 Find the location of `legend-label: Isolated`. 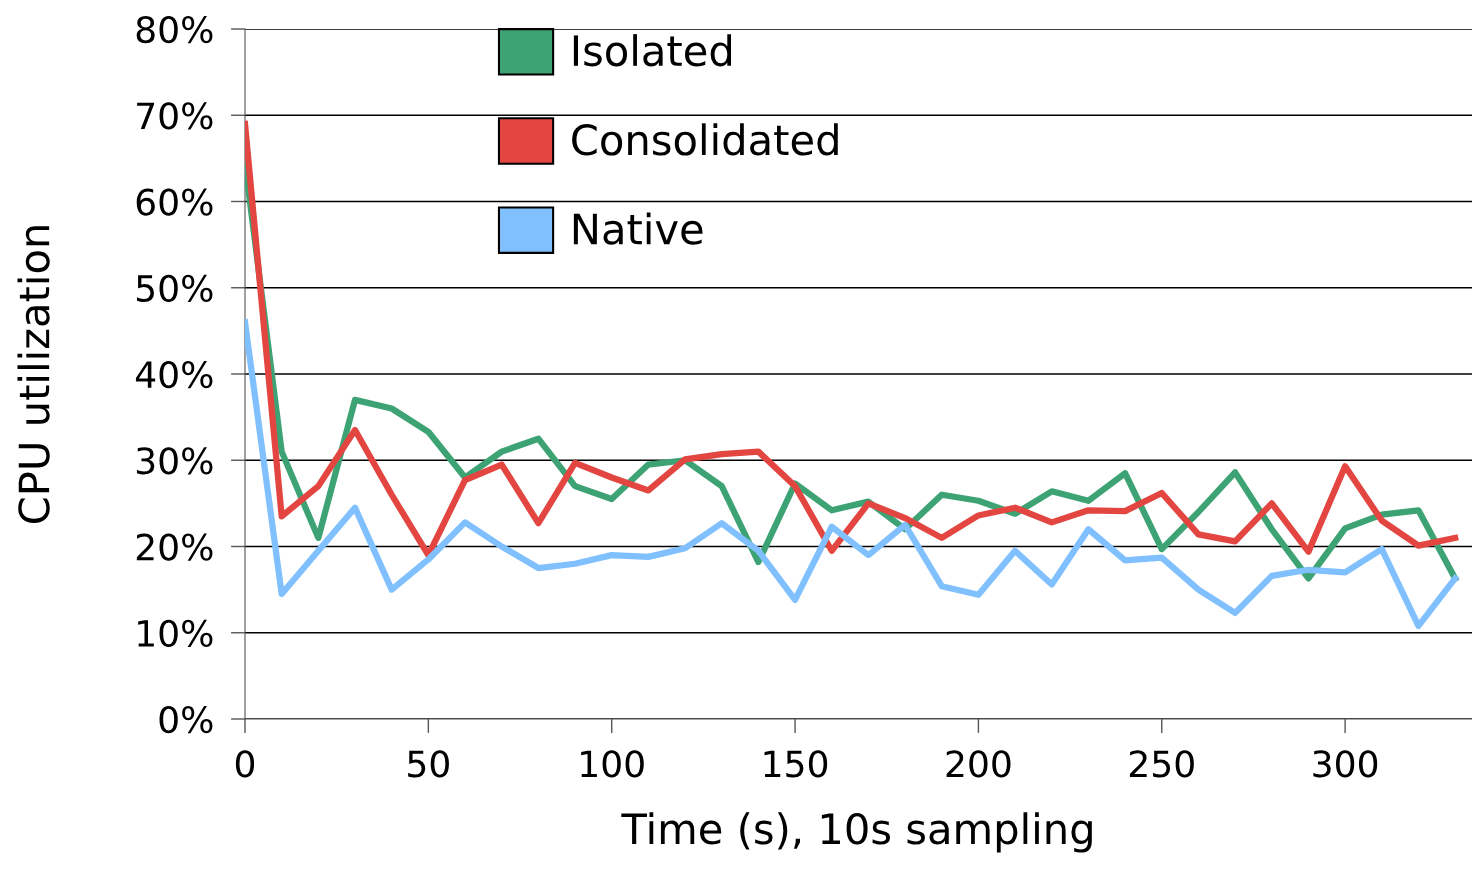

legend-label: Isolated is located at coordinates (652, 50).